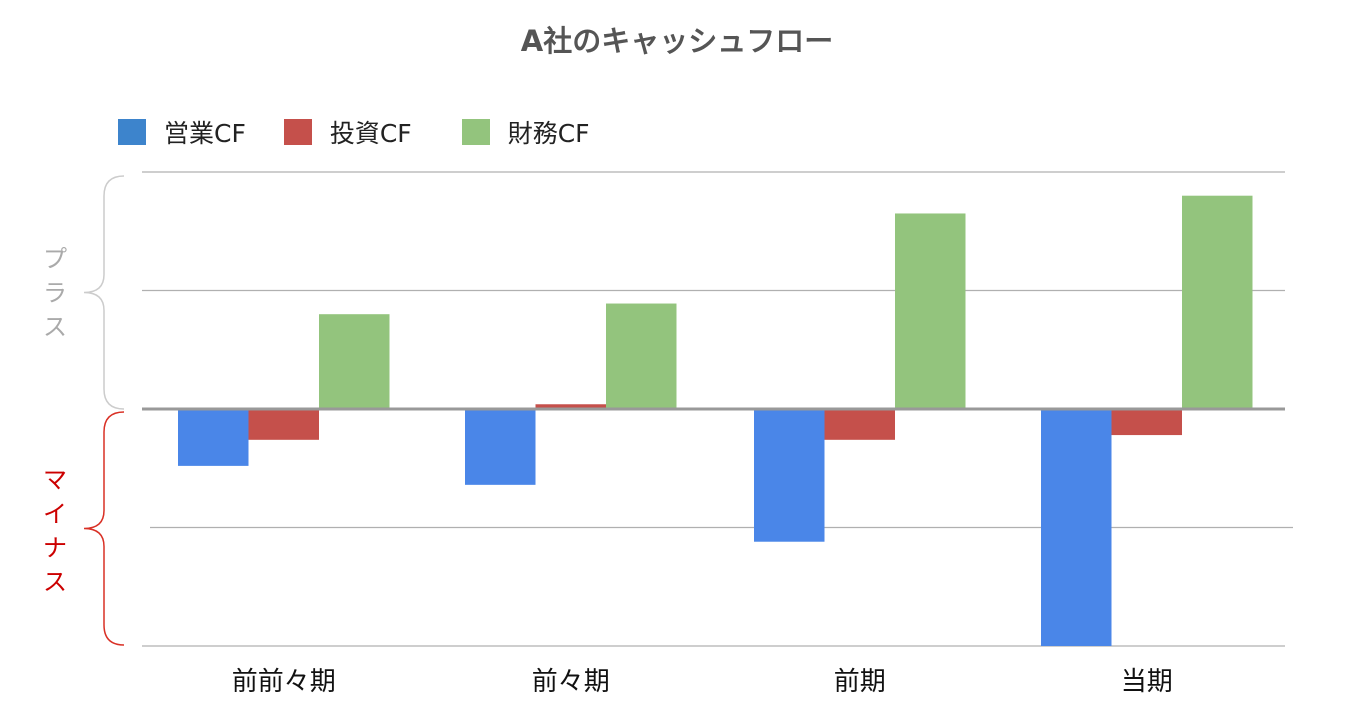  Describe the element at coordinates (284, 682) in the screenshot. I see `x-tick-label: 前前々期` at that location.